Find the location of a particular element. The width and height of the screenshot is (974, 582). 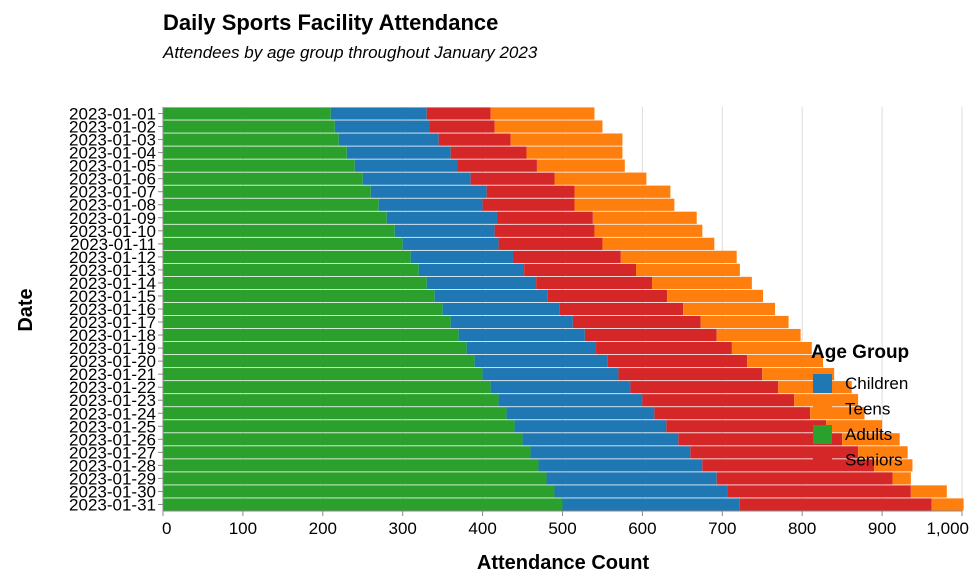

y-tick-label-2023-01-24: 2023-01-24 is located at coordinates (112, 413).